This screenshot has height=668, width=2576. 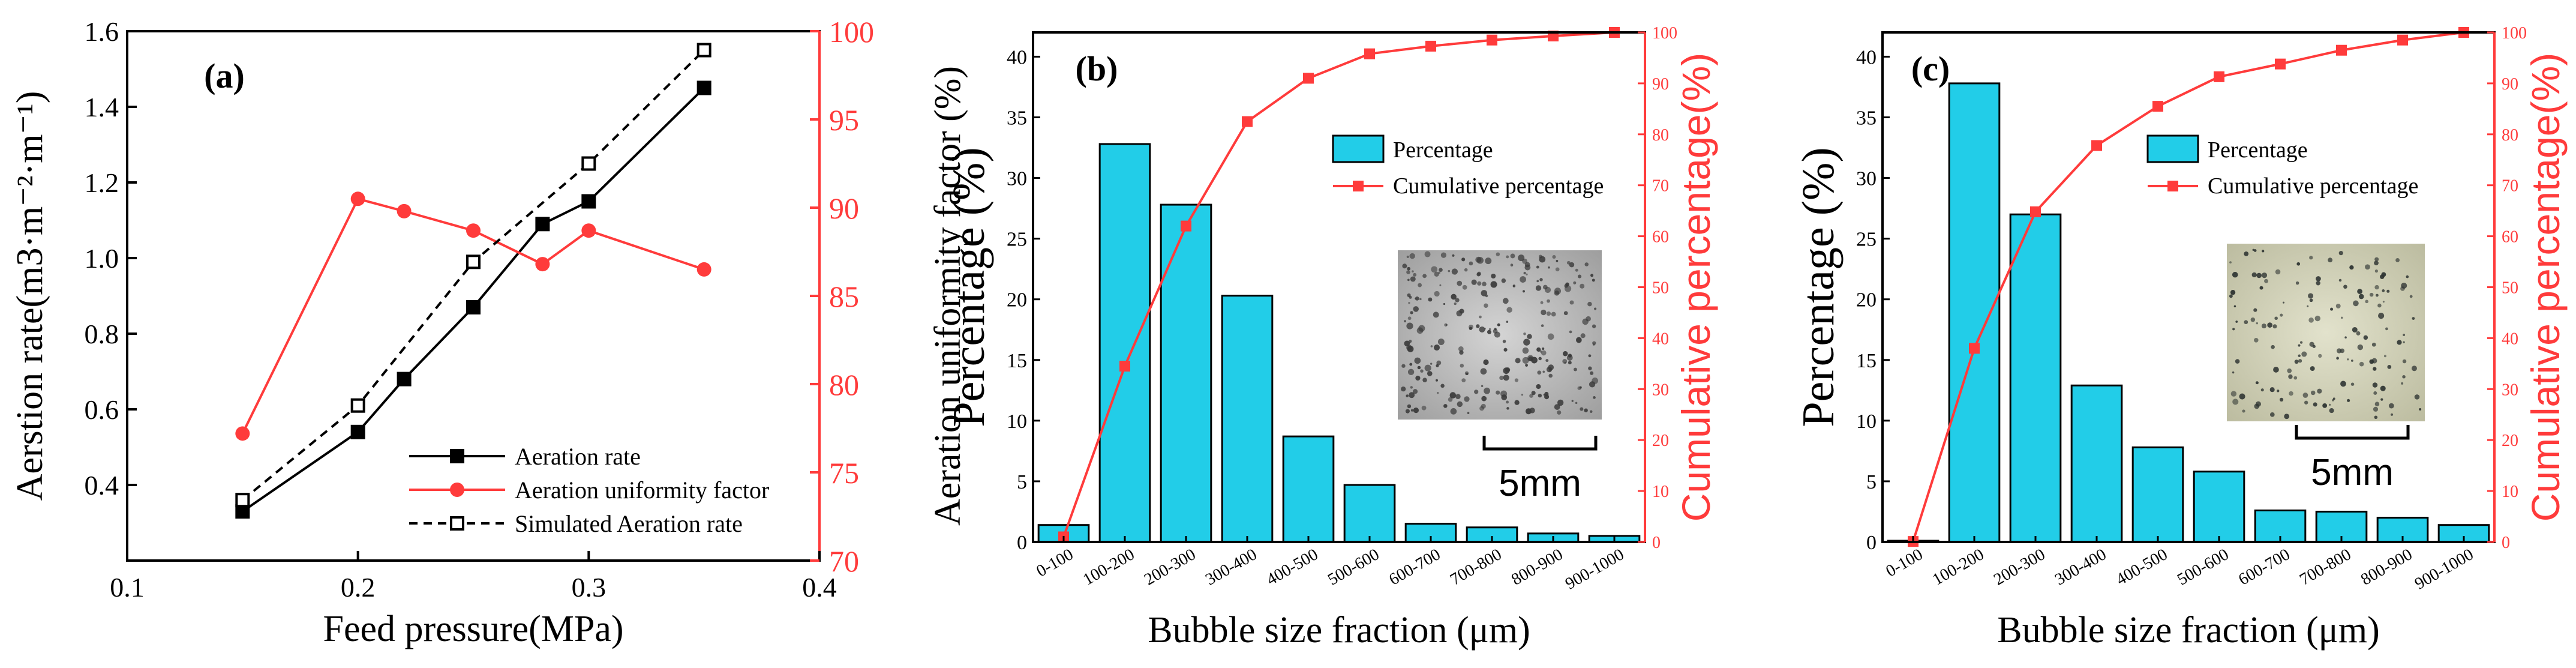 What do you see at coordinates (1665, 33) in the screenshot?
I see `y2-tick-label: 100` at bounding box center [1665, 33].